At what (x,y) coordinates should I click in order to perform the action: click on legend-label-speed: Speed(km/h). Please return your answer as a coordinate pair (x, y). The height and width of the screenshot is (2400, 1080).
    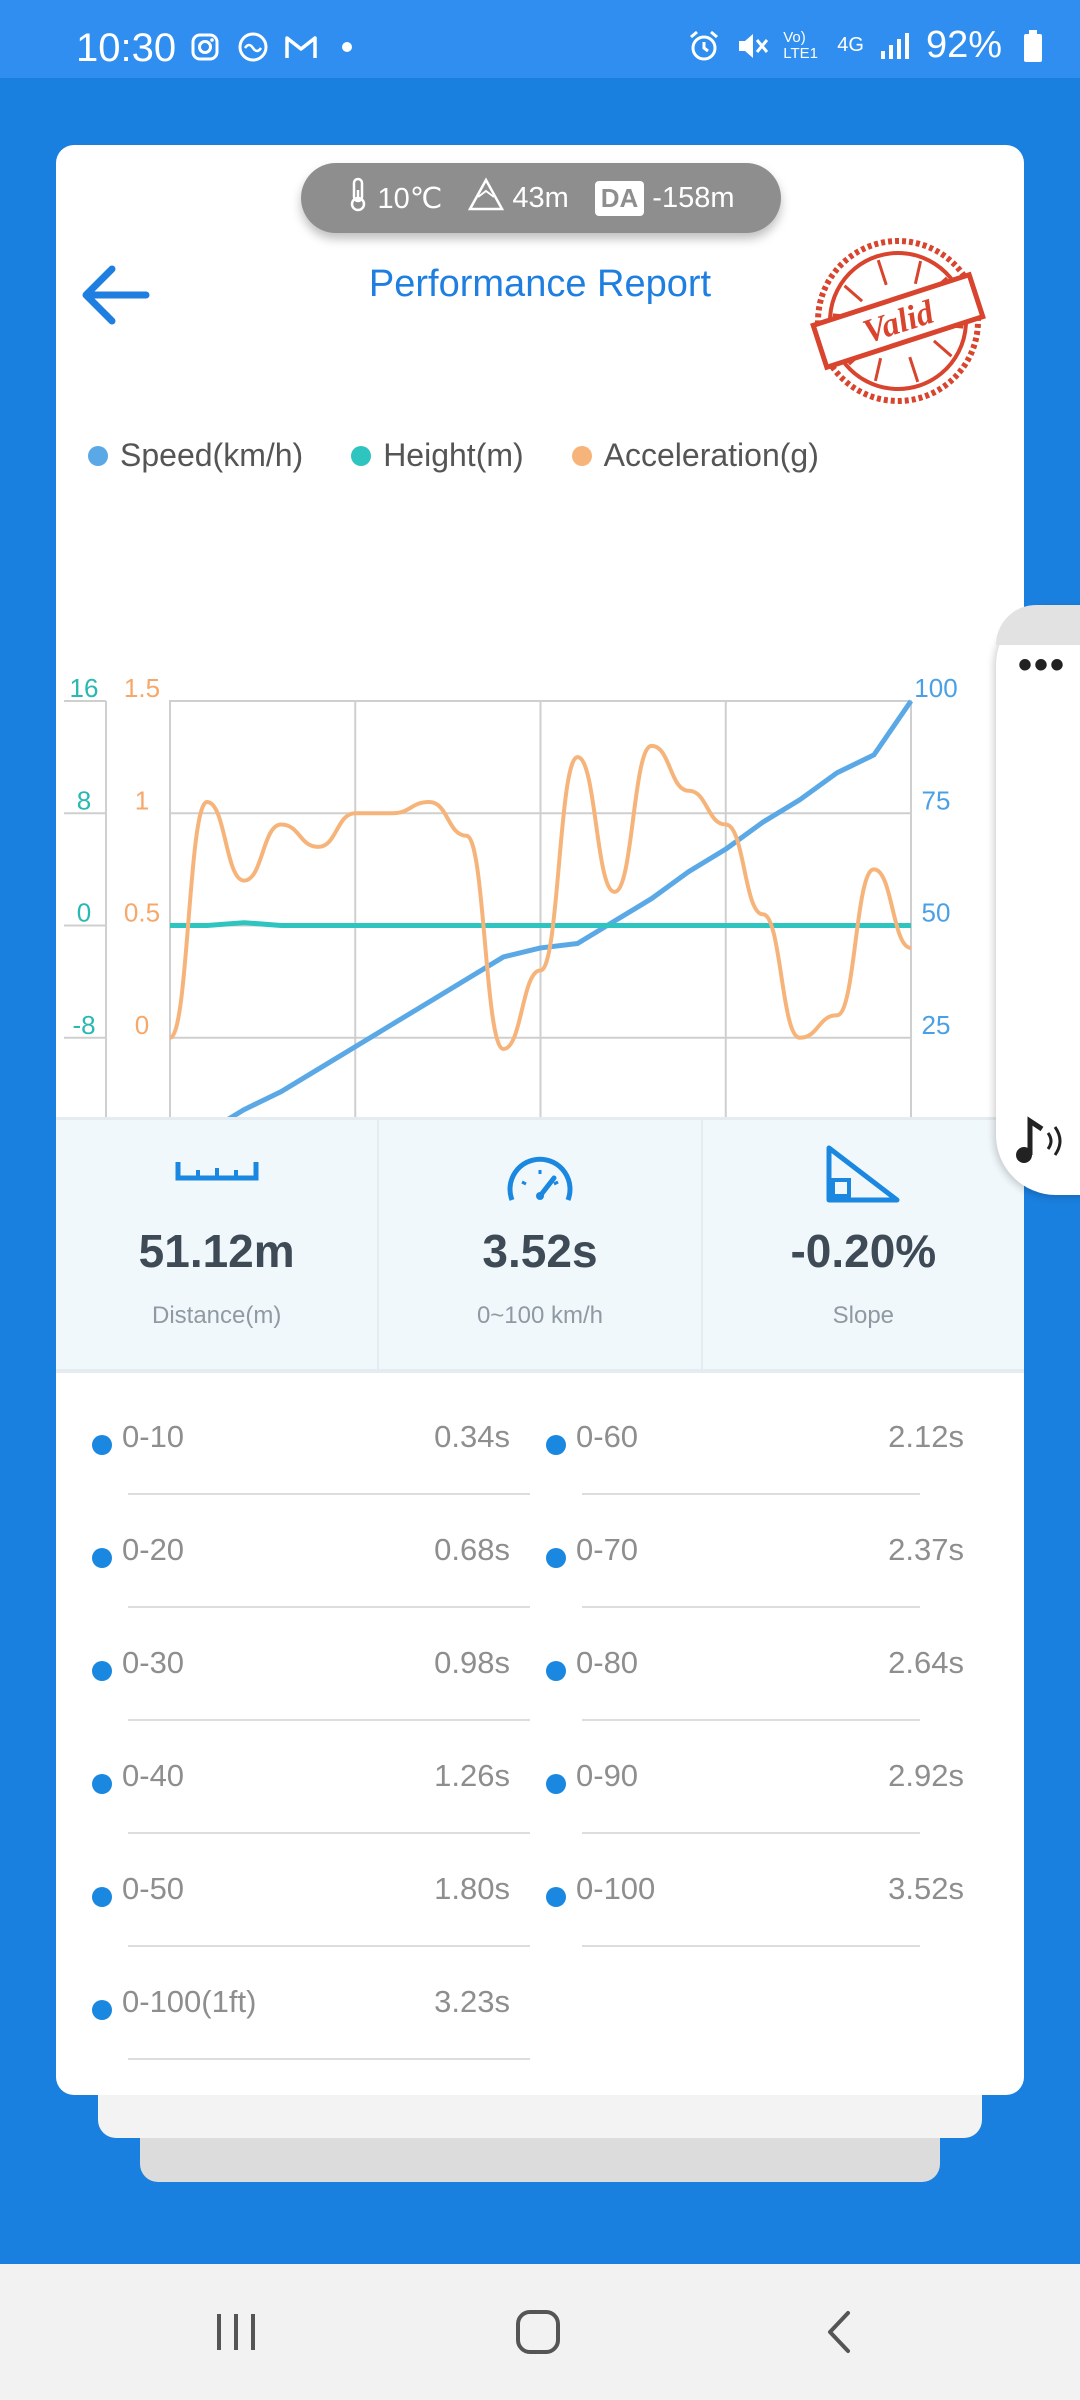
    Looking at the image, I should click on (212, 455).